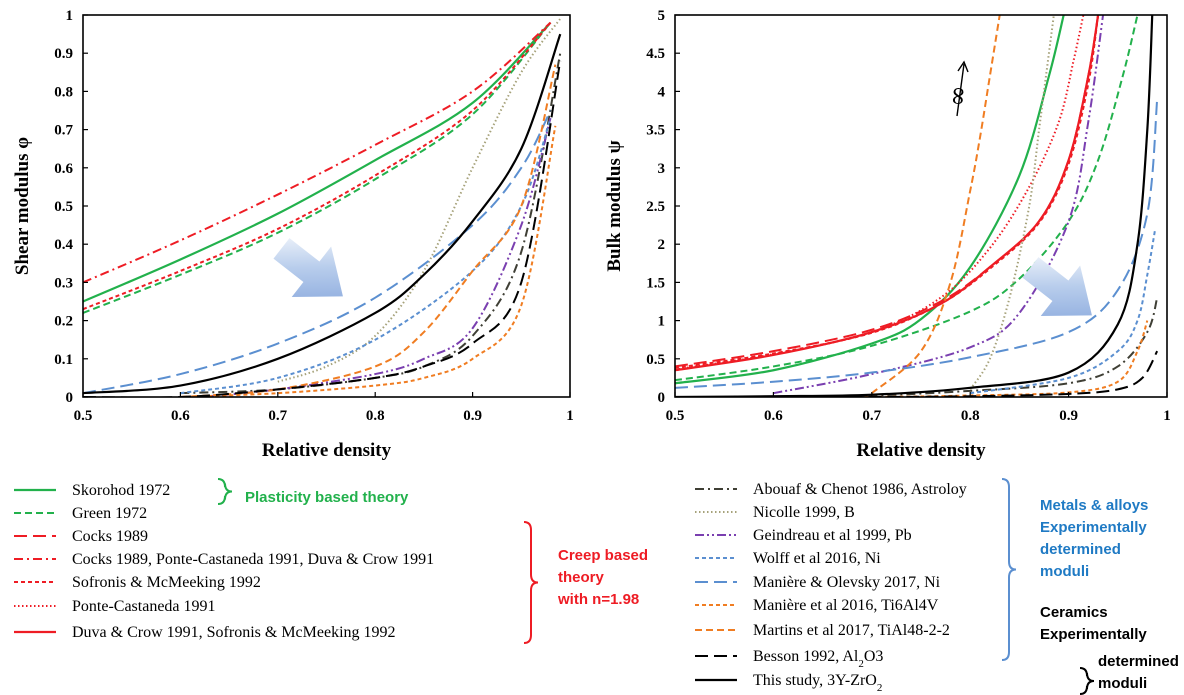  What do you see at coordinates (63, 131) in the screenshot?
I see `y-tick-label: 0.7` at bounding box center [63, 131].